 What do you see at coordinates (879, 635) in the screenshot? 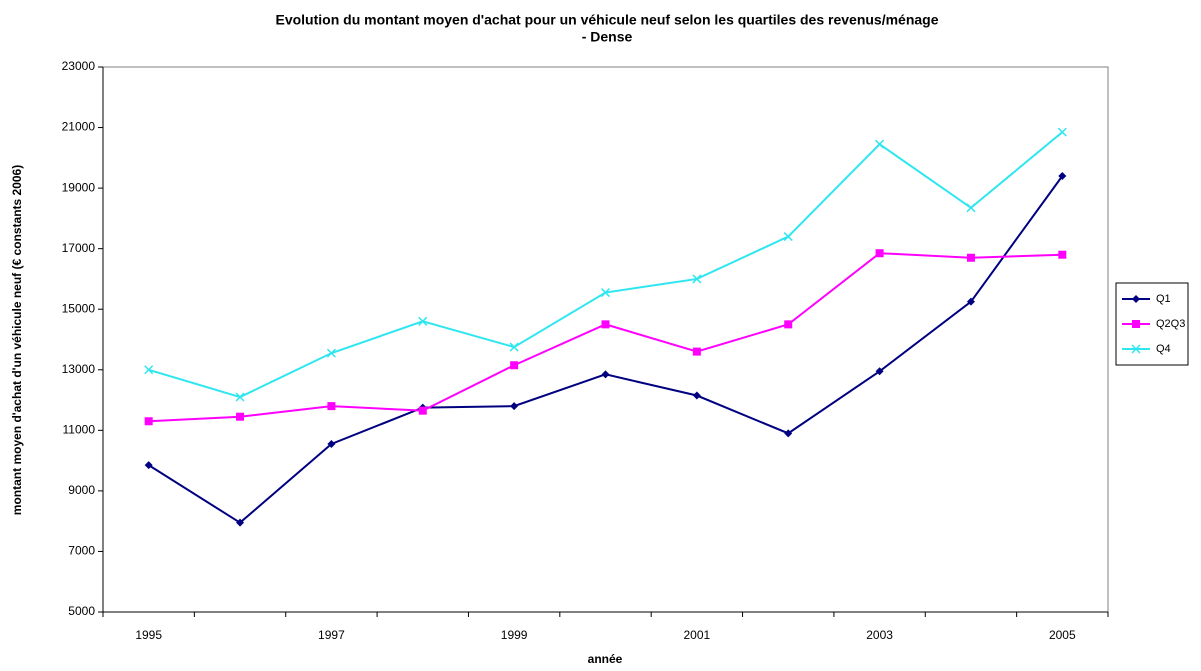
I see `x-tick-label: 2003` at bounding box center [879, 635].